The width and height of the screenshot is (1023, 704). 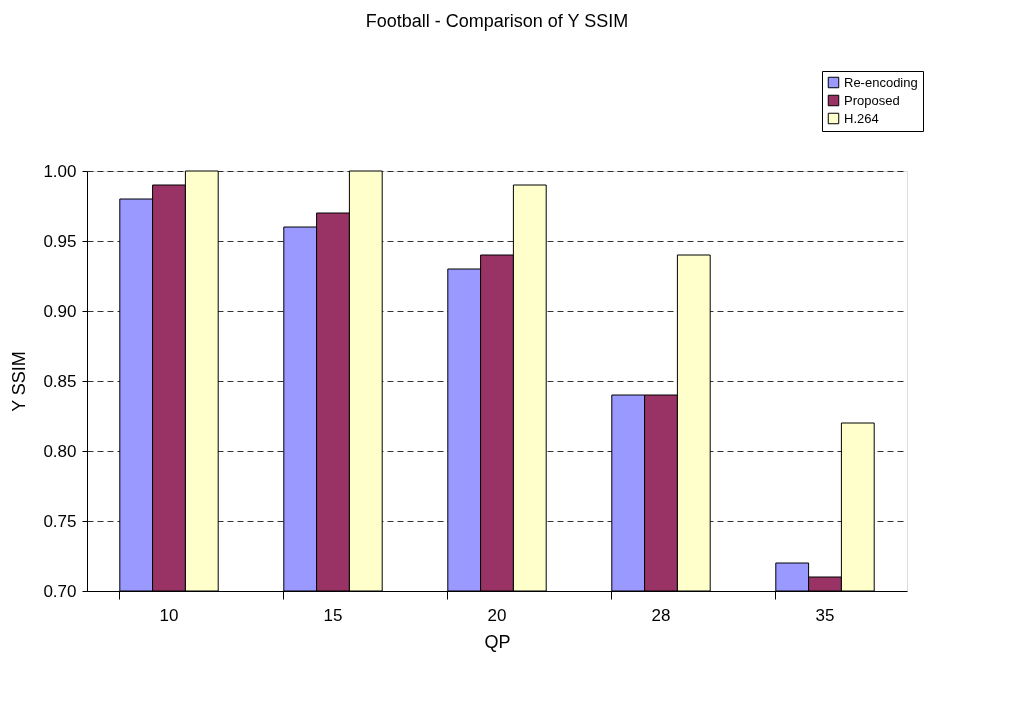 What do you see at coordinates (60, 451) in the screenshot?
I see `y-tick-label: 0.80` at bounding box center [60, 451].